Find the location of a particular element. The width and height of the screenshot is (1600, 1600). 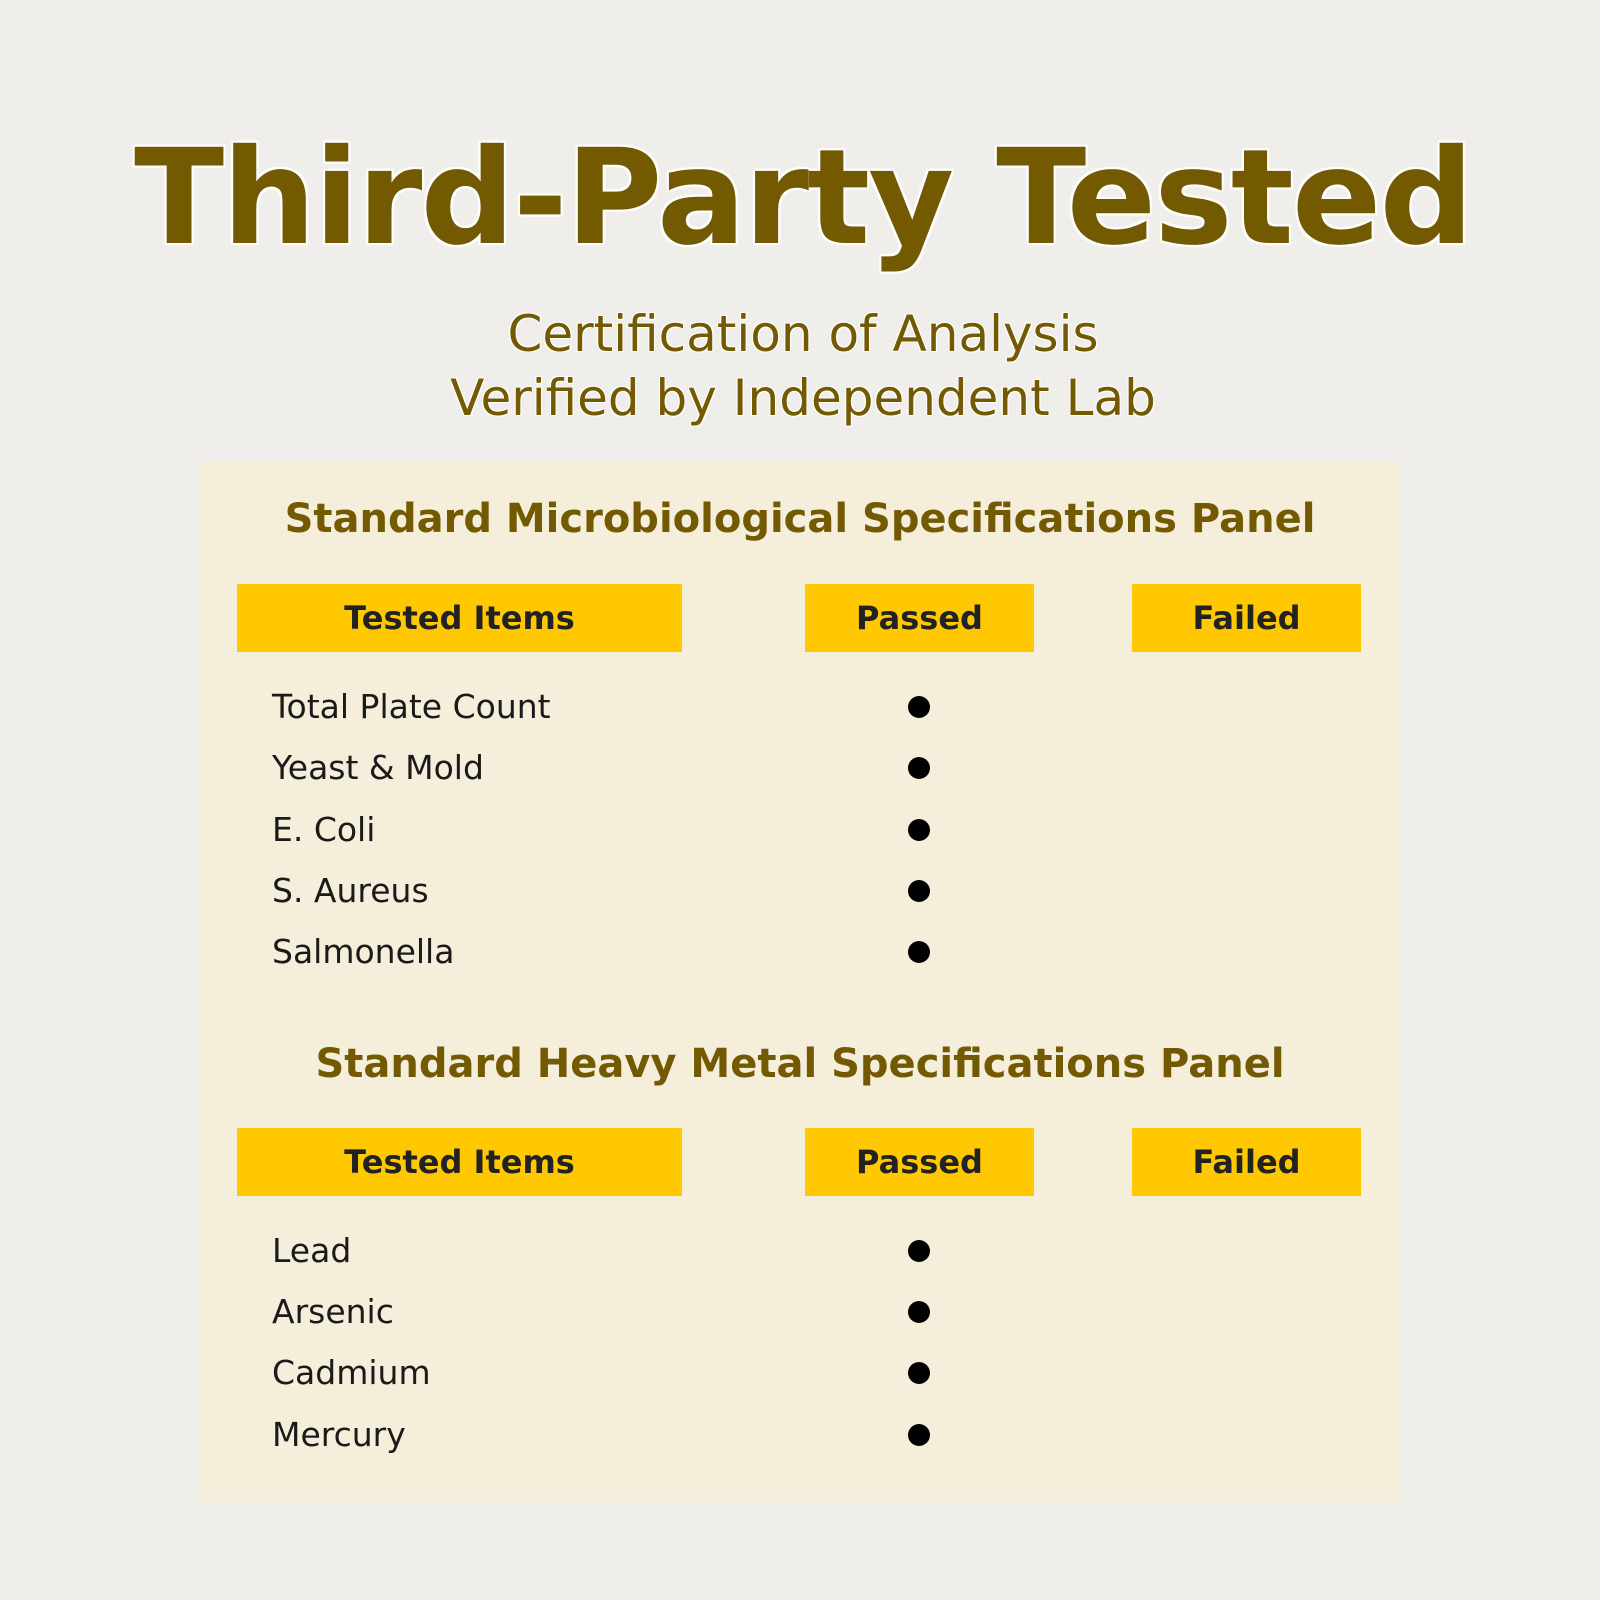

tested-item: Arsenic is located at coordinates (333, 1311).